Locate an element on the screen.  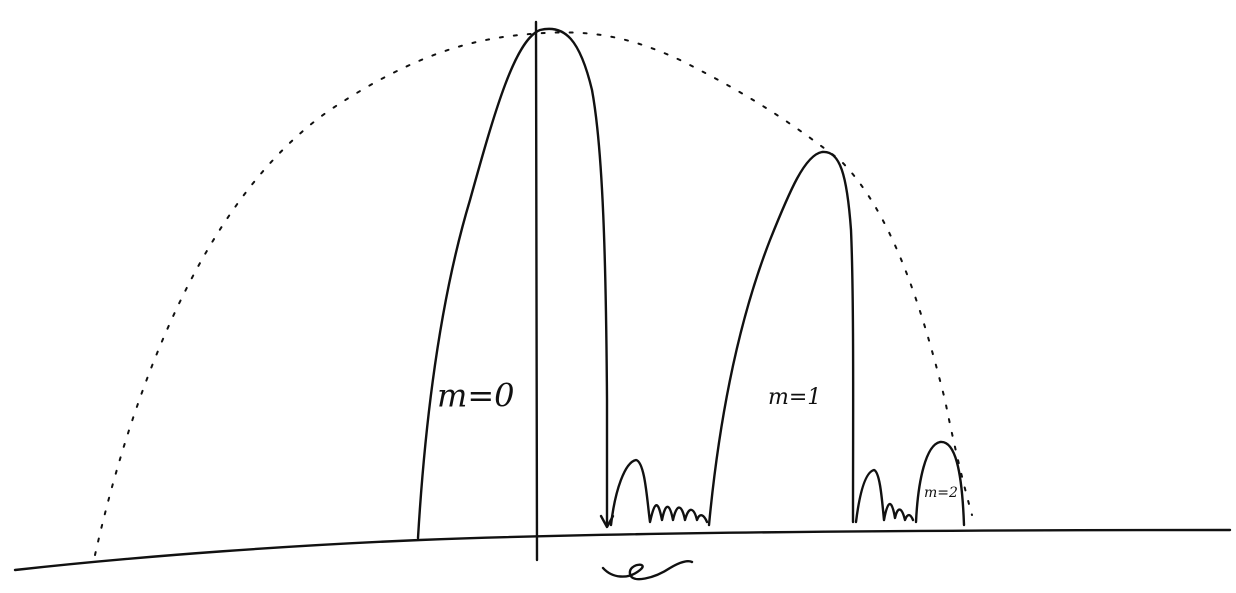
spacing-squiggle is located at coordinates (647, 570).